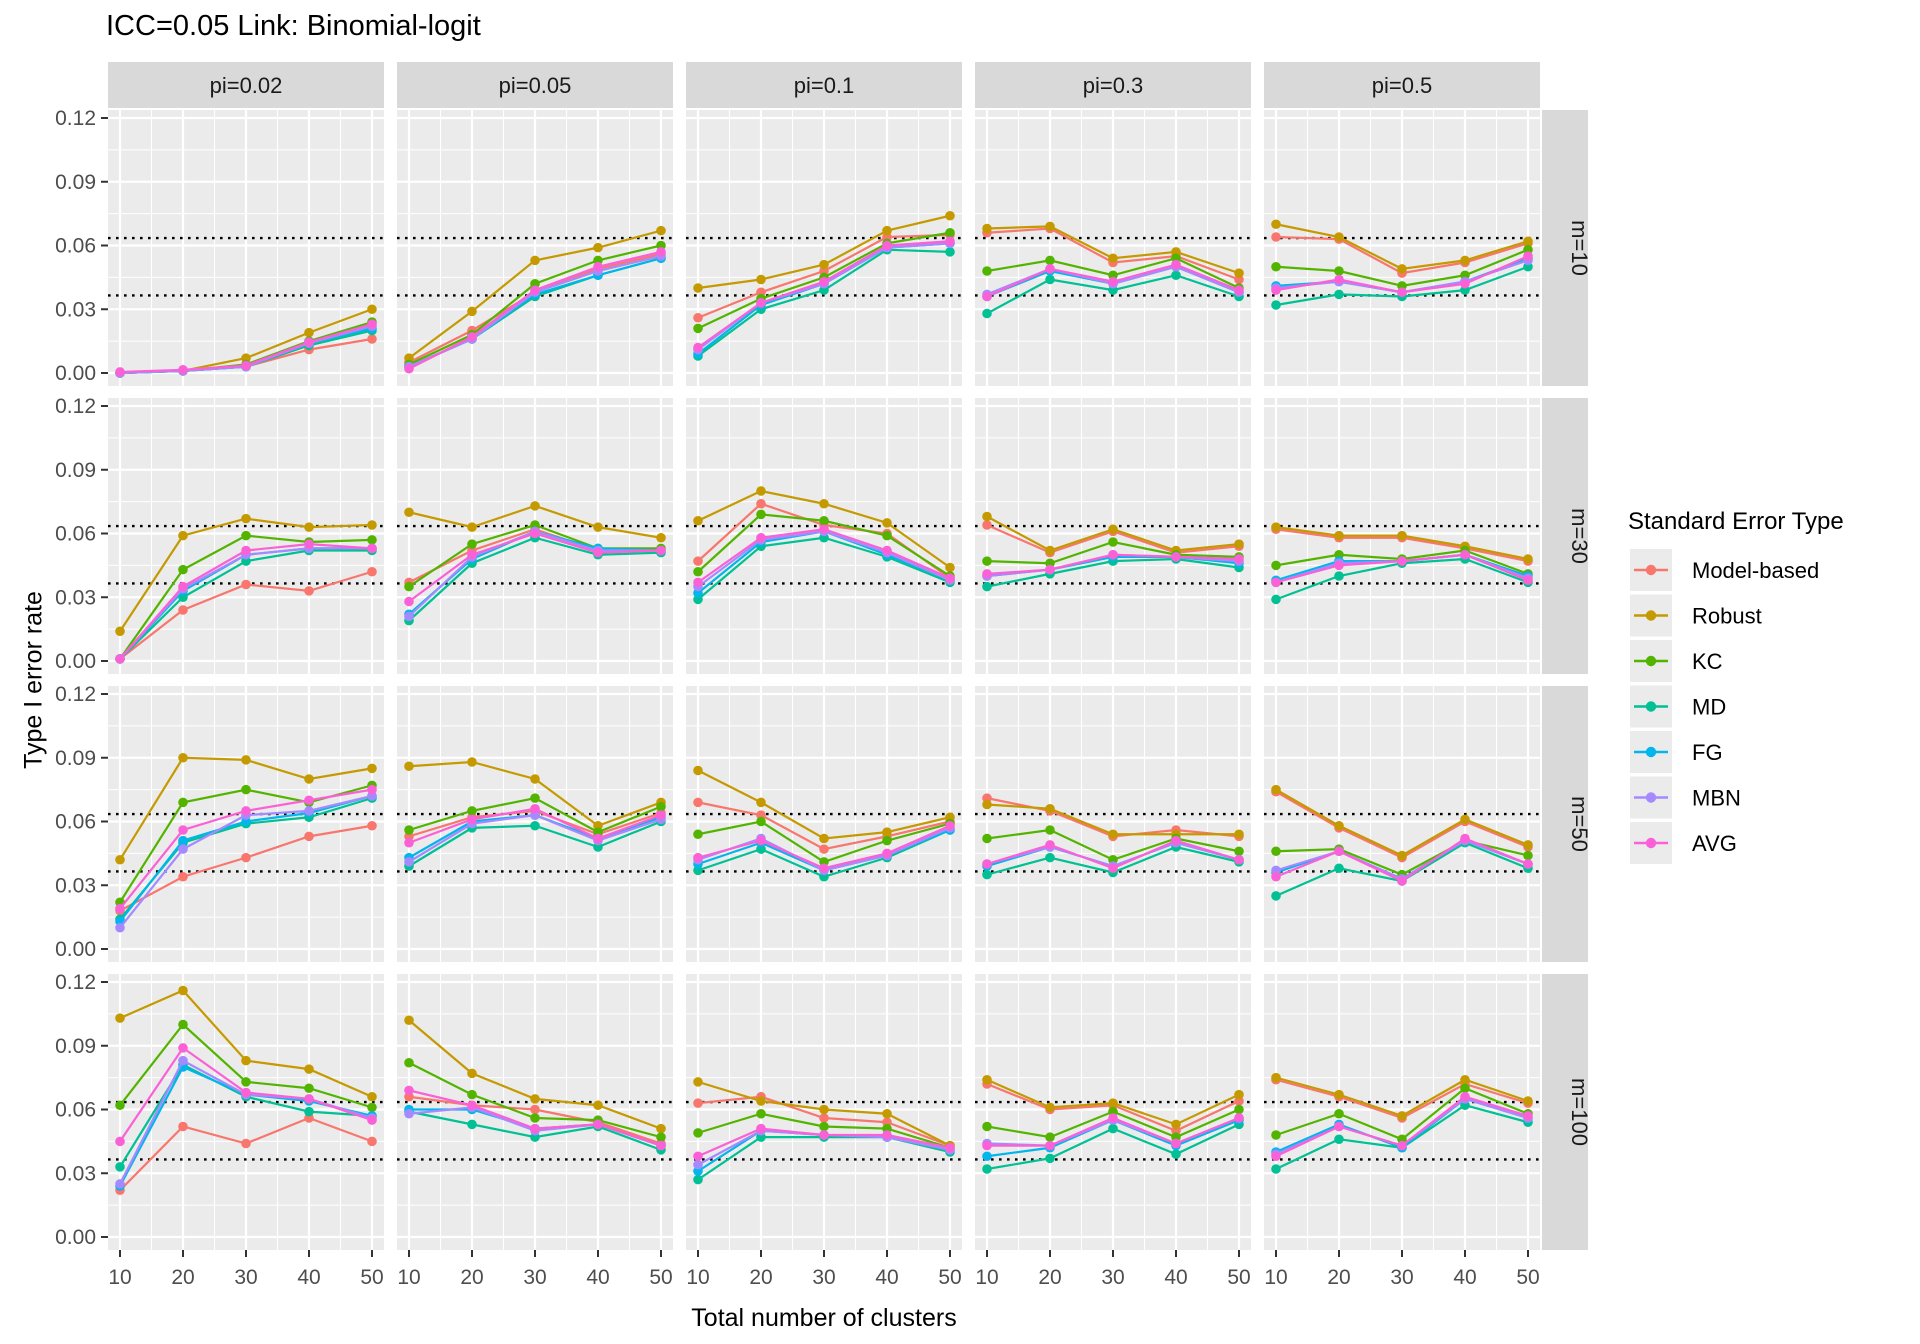  What do you see at coordinates (293, 26) in the screenshot?
I see `chart-title: ICC=0.05 Link: Binomial-logit` at bounding box center [293, 26].